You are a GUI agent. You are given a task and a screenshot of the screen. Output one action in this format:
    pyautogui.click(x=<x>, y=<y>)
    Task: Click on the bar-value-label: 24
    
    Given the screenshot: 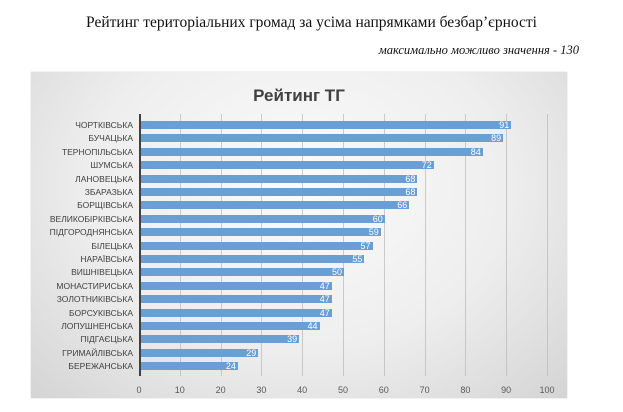 What is the action you would take?
    pyautogui.click(x=230, y=366)
    